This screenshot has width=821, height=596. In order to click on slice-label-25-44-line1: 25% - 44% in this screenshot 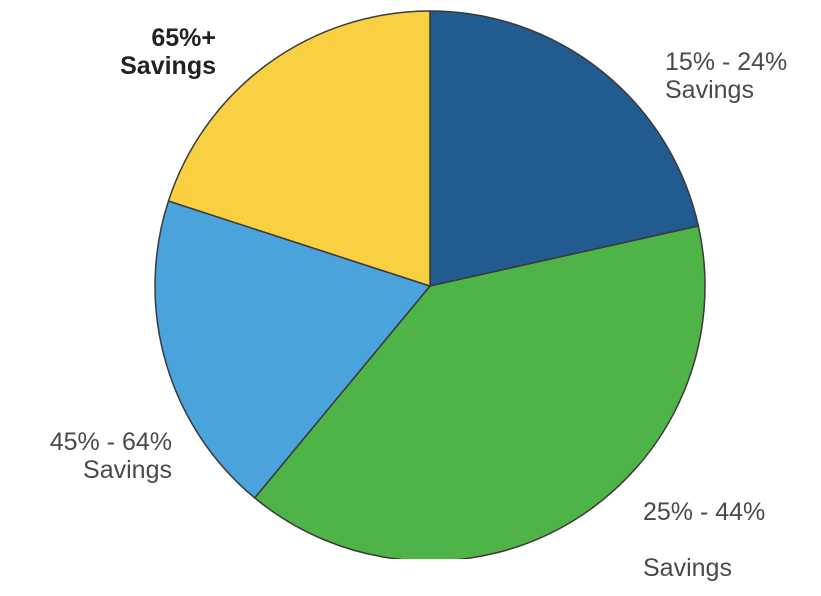, I will do `click(704, 512)`.